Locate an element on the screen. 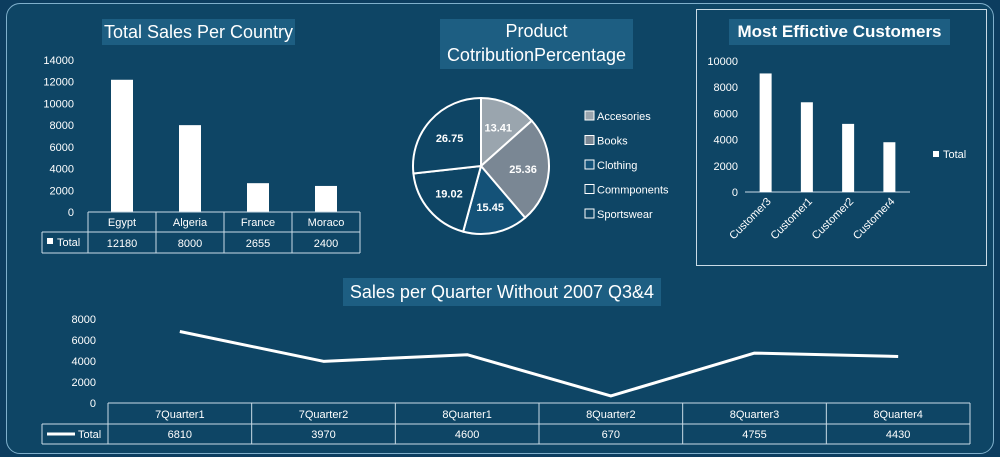  customers-category-label: Customer3 is located at coordinates (750, 219).